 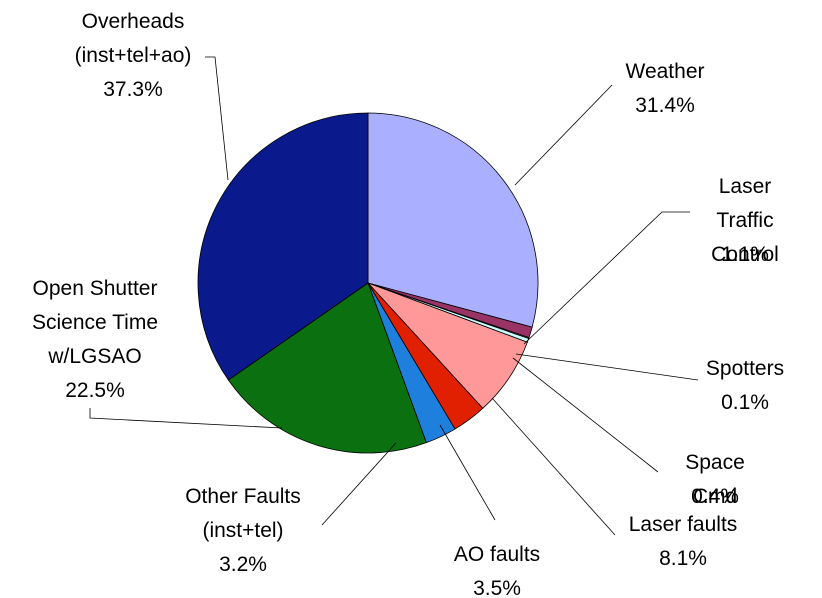 What do you see at coordinates (665, 71) in the screenshot?
I see `slice-label: Weather` at bounding box center [665, 71].